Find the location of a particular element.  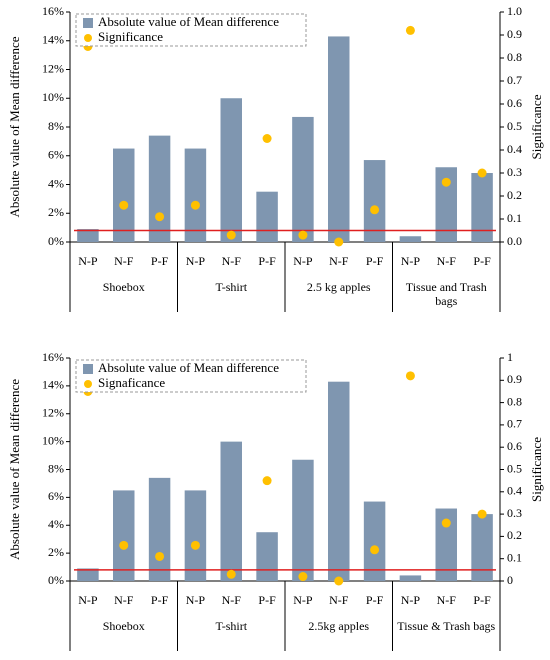

legend-label: Signaficance is located at coordinates (131, 382).